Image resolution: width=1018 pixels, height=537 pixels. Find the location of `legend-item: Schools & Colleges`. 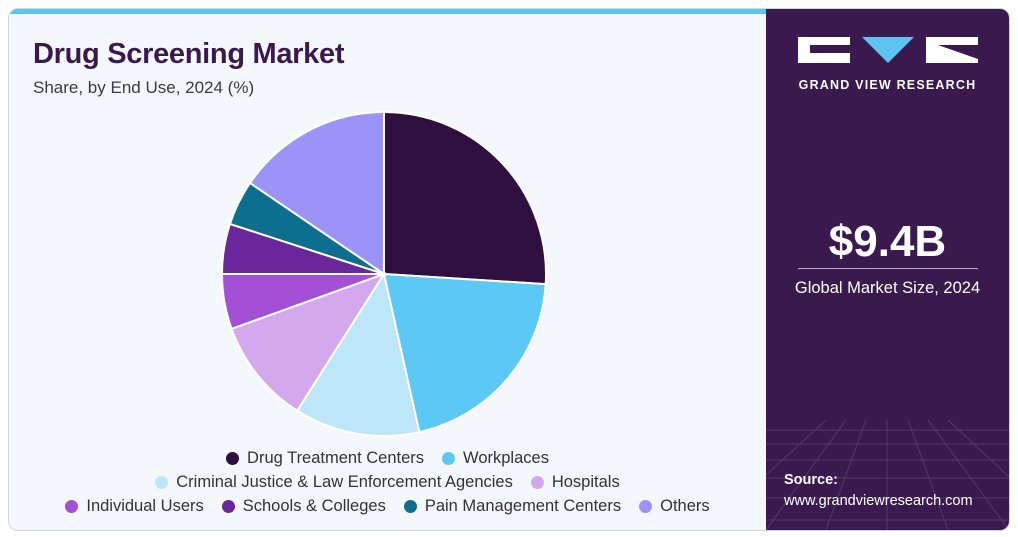

legend-item: Schools & Colleges is located at coordinates (303, 506).